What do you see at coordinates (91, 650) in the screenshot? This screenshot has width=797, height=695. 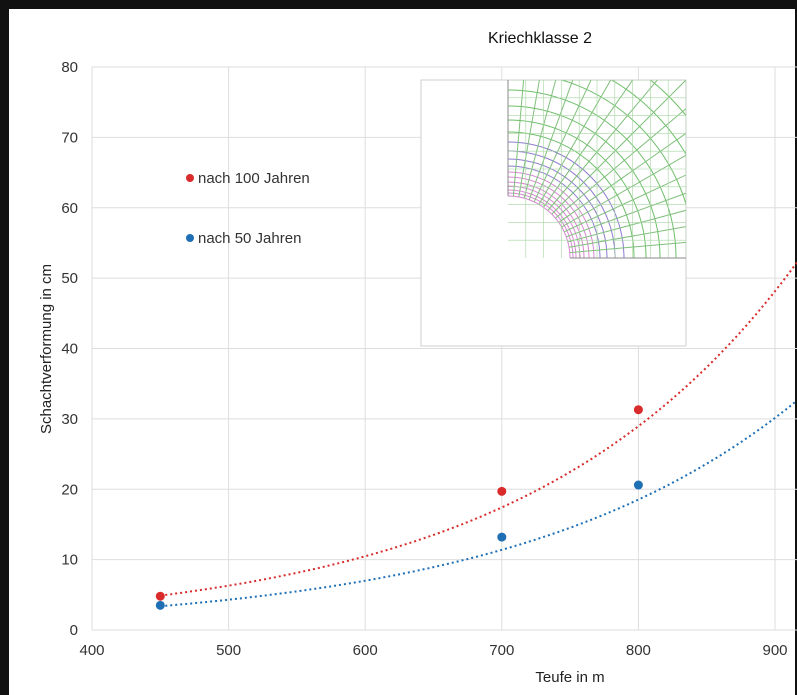 I see `x-tick-label: 400` at bounding box center [91, 650].